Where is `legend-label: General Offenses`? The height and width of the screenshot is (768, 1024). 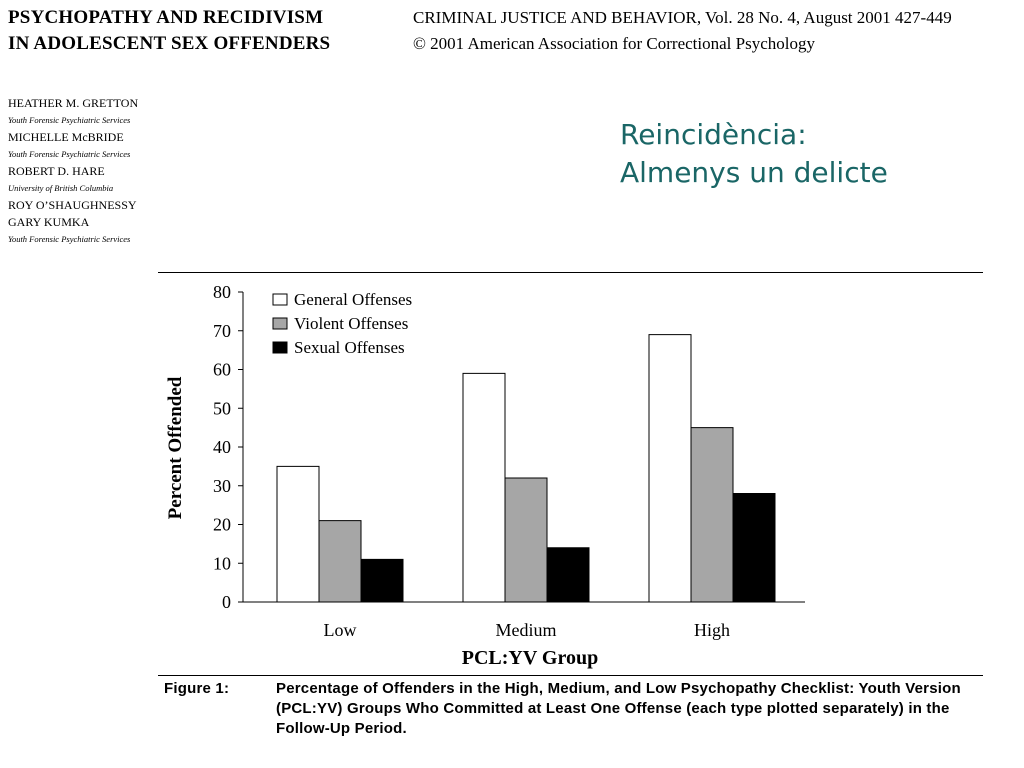 legend-label: General Offenses is located at coordinates (353, 299).